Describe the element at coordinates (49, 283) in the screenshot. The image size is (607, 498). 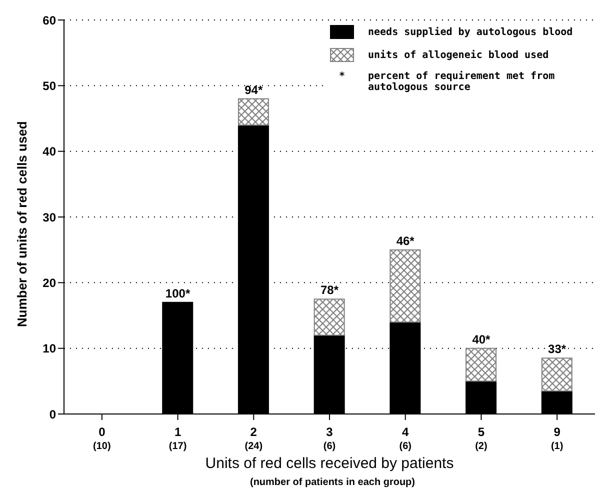
I see `y-tick-label: 20` at that location.